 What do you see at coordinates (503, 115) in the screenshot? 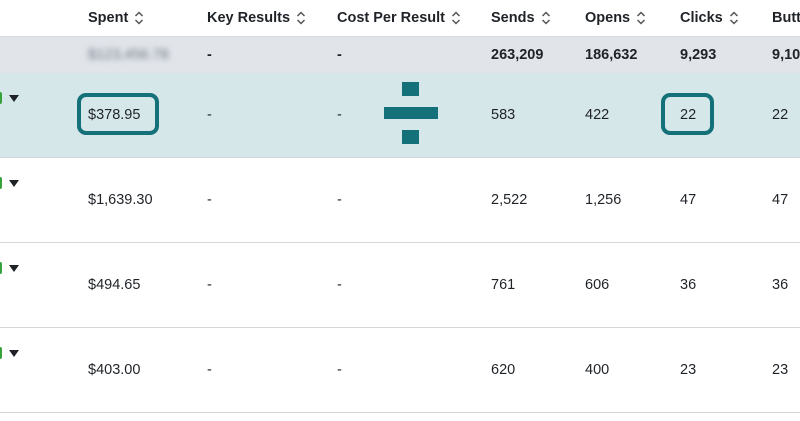
I see `cell-sends: 583` at bounding box center [503, 115].